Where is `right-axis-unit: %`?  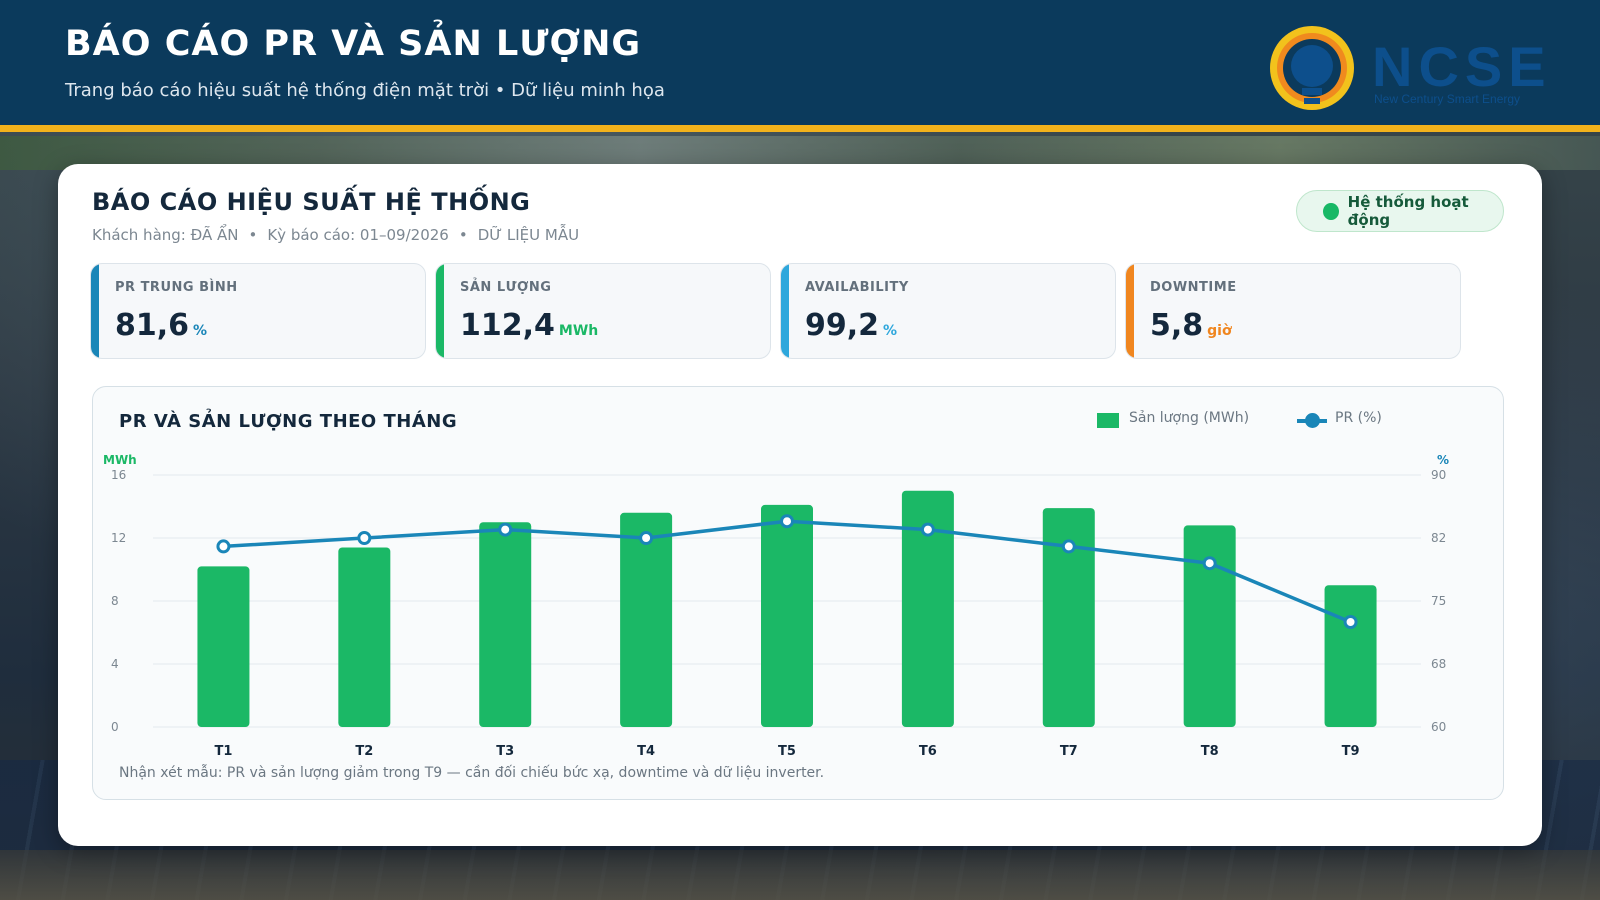 right-axis-unit: % is located at coordinates (1443, 460).